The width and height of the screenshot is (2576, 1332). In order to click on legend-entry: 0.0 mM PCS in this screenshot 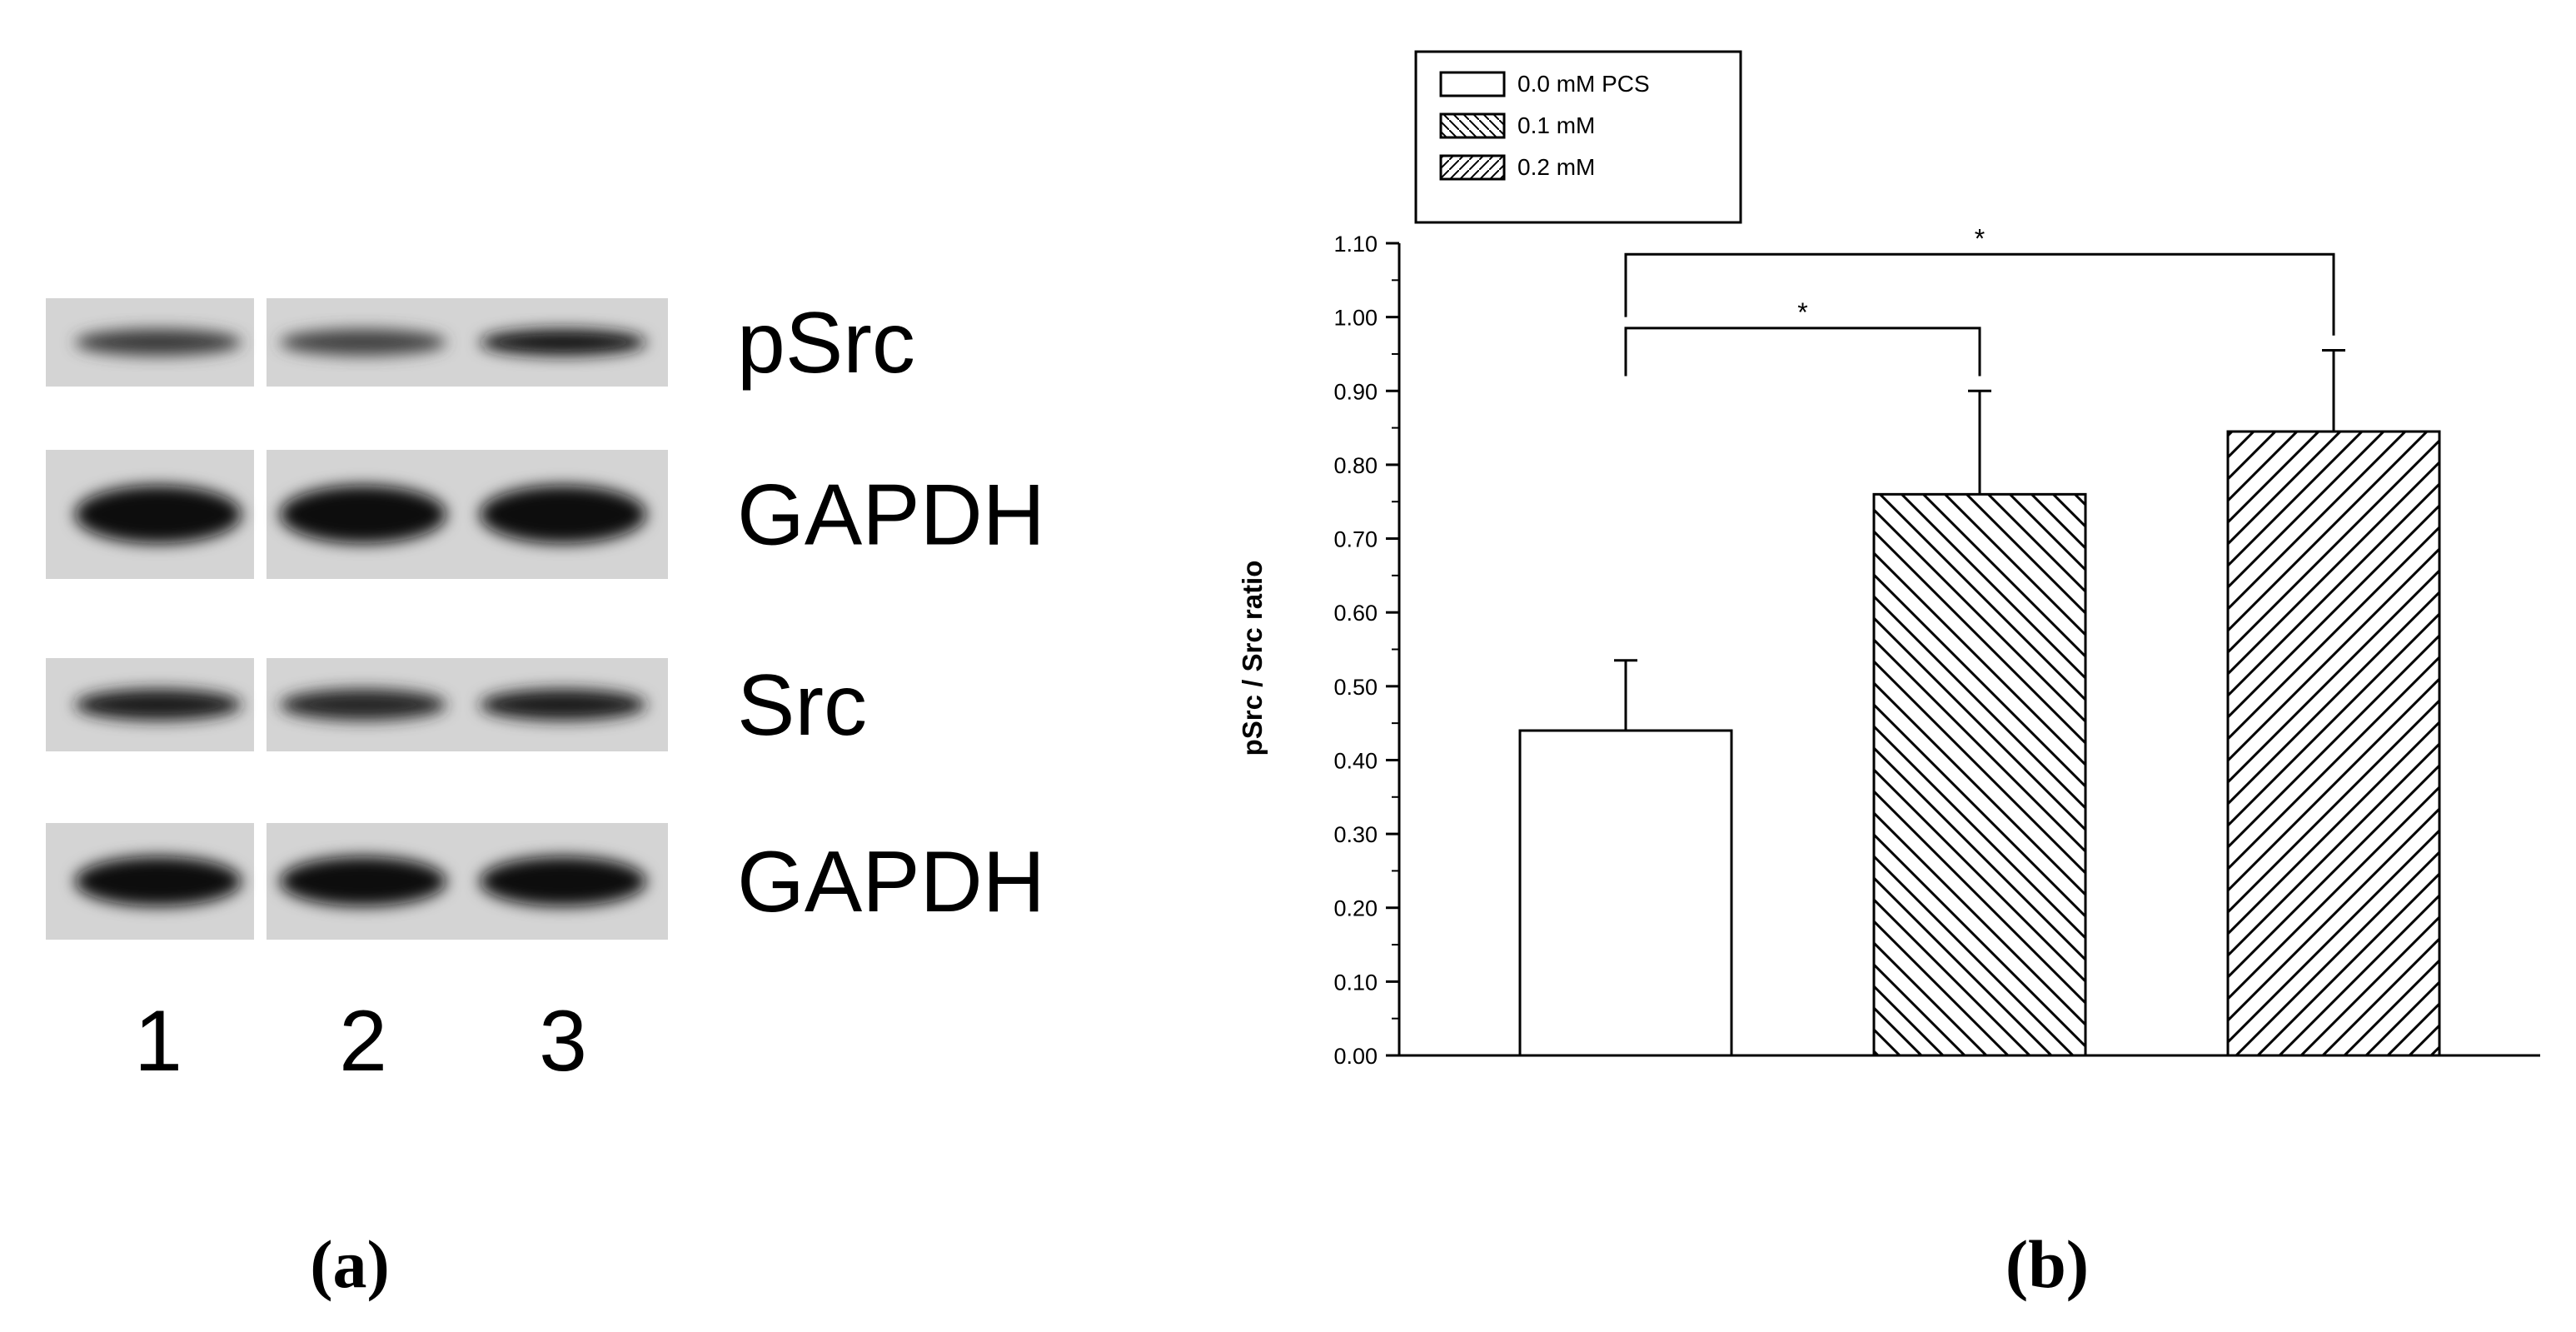, I will do `click(1583, 84)`.